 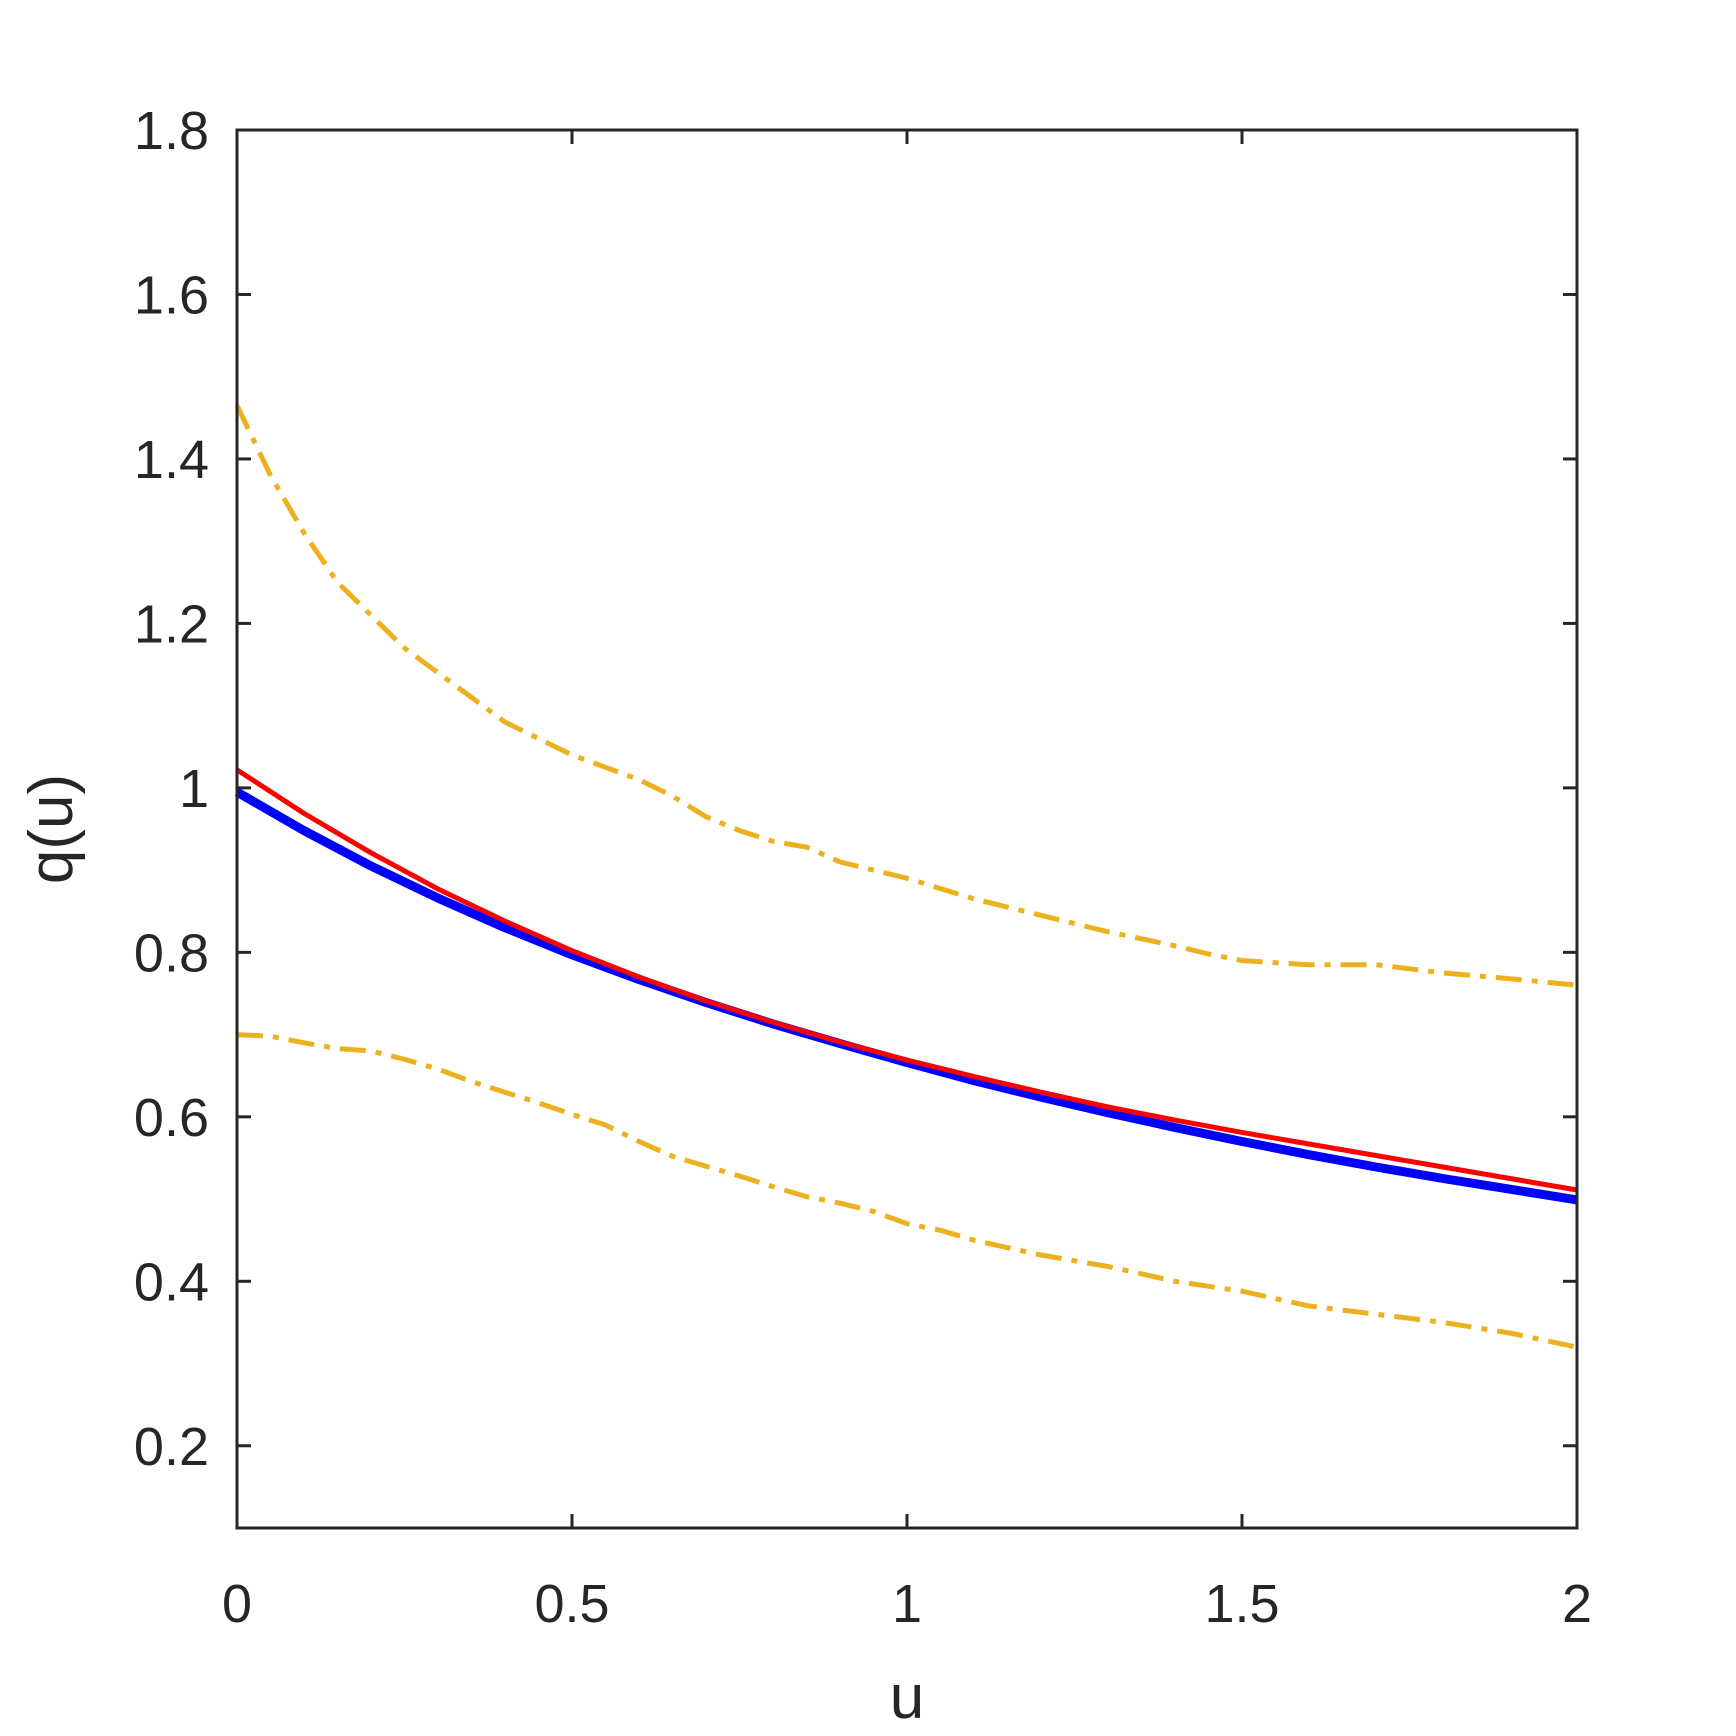 What do you see at coordinates (907, 1191) in the screenshot?
I see `series-line-lower-bound` at bounding box center [907, 1191].